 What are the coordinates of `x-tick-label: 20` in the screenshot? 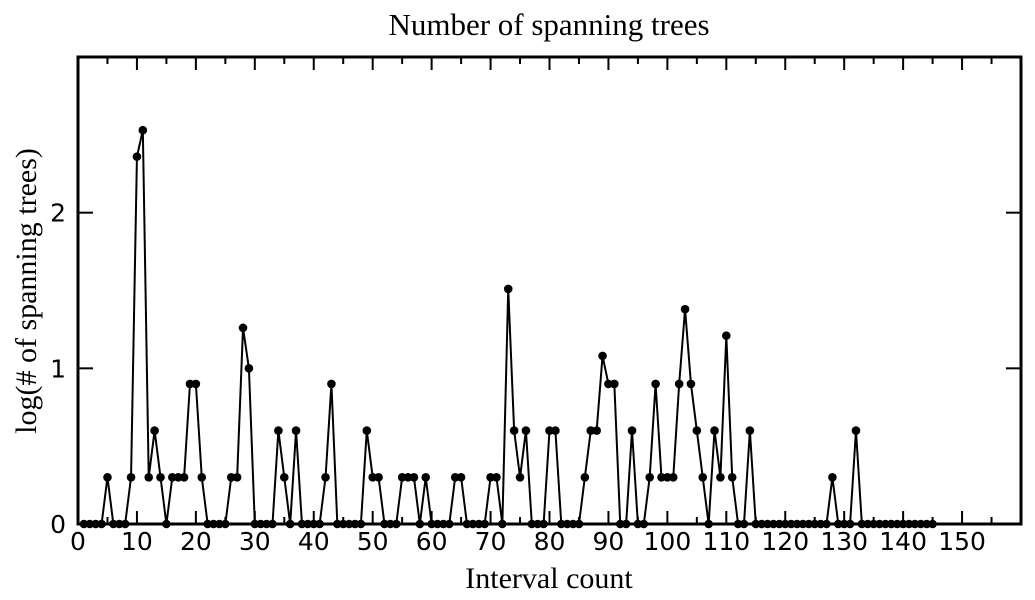 It's located at (196, 541).